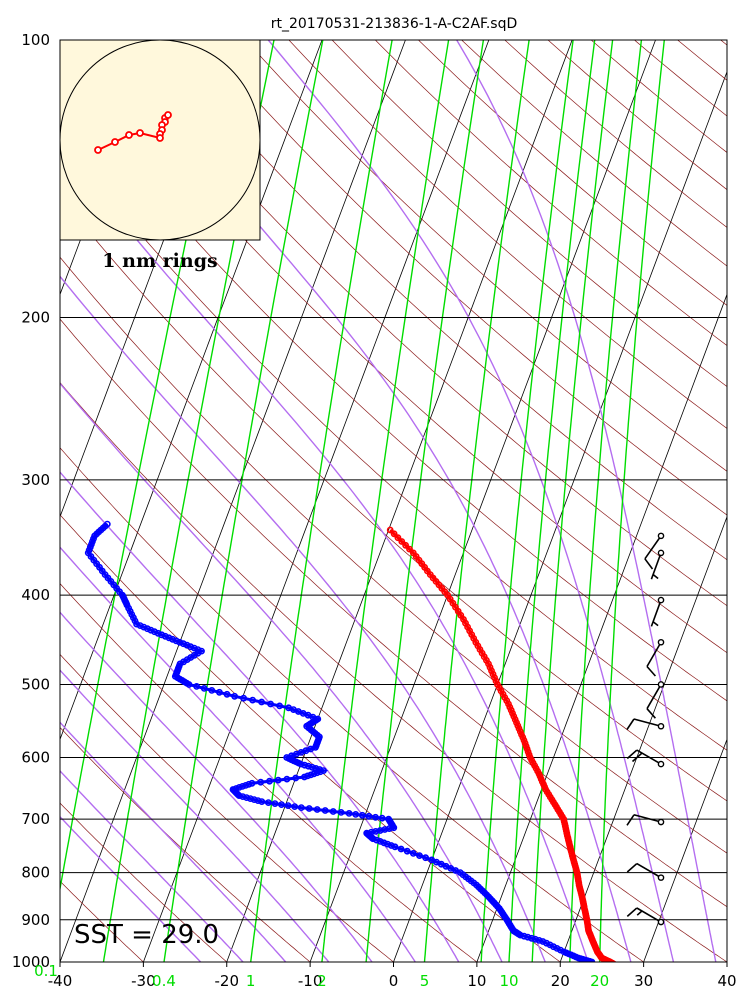 The image size is (750, 1000). What do you see at coordinates (164, 981) in the screenshot?
I see `mixing-ratio-label: 0.4` at bounding box center [164, 981].